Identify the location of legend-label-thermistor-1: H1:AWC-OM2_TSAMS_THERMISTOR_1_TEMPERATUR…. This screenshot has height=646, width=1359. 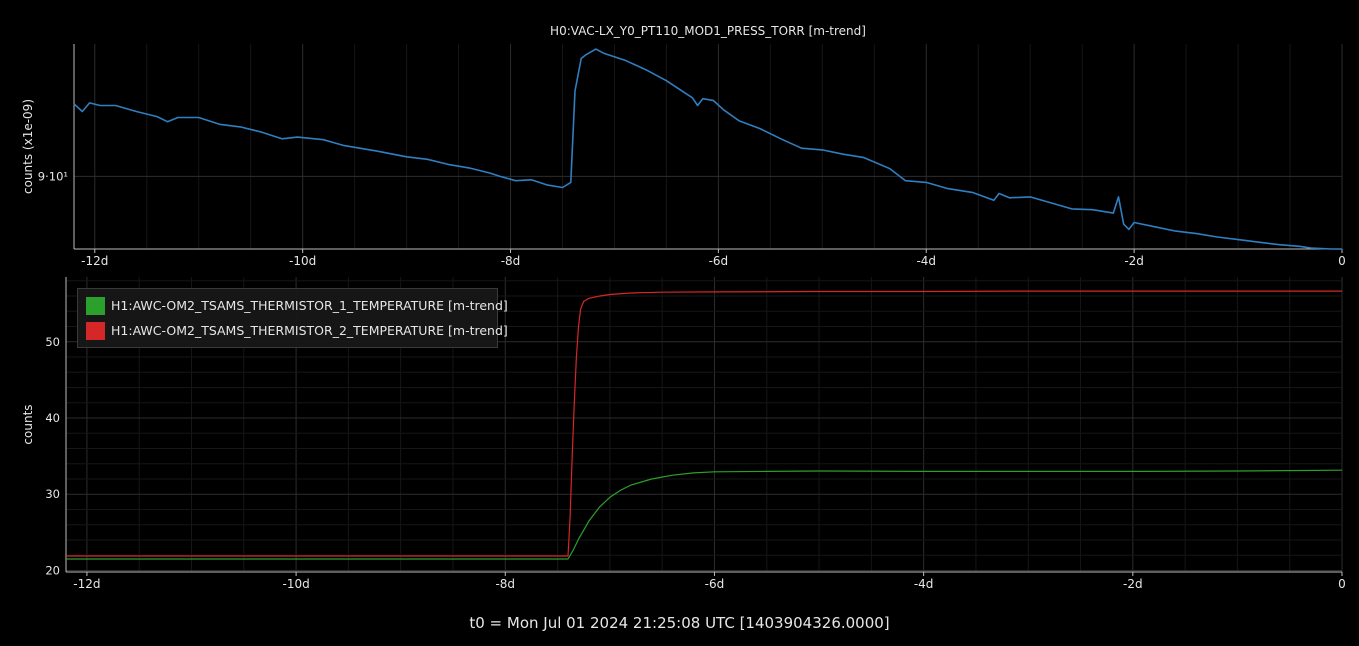
(309, 305).